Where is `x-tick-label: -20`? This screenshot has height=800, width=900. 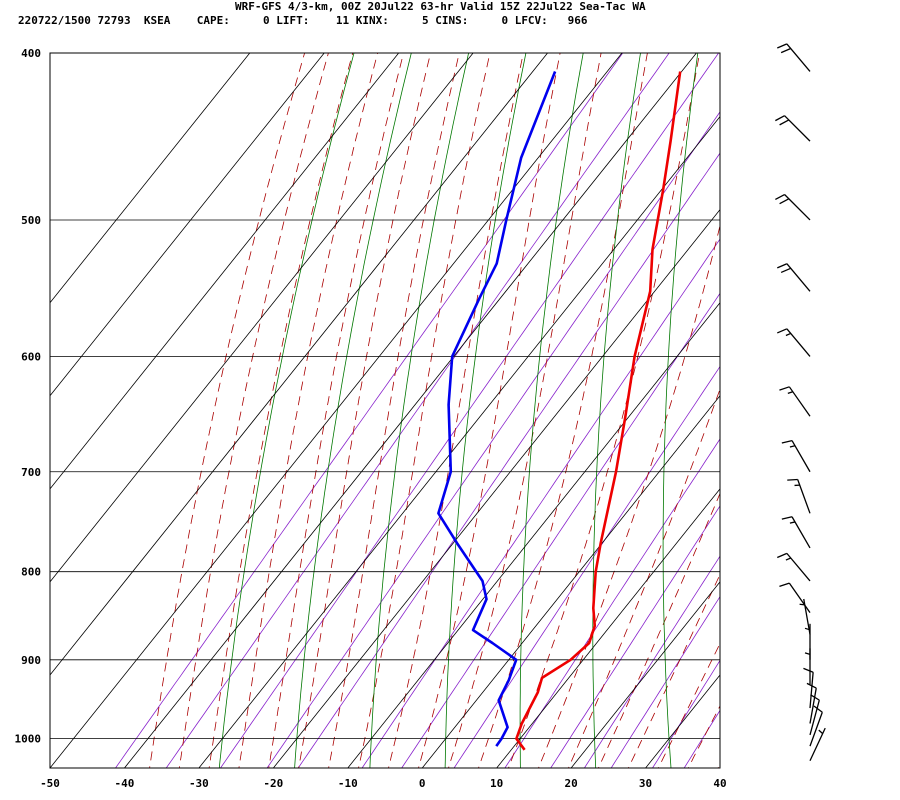 x-tick-label: -20 is located at coordinates (273, 783).